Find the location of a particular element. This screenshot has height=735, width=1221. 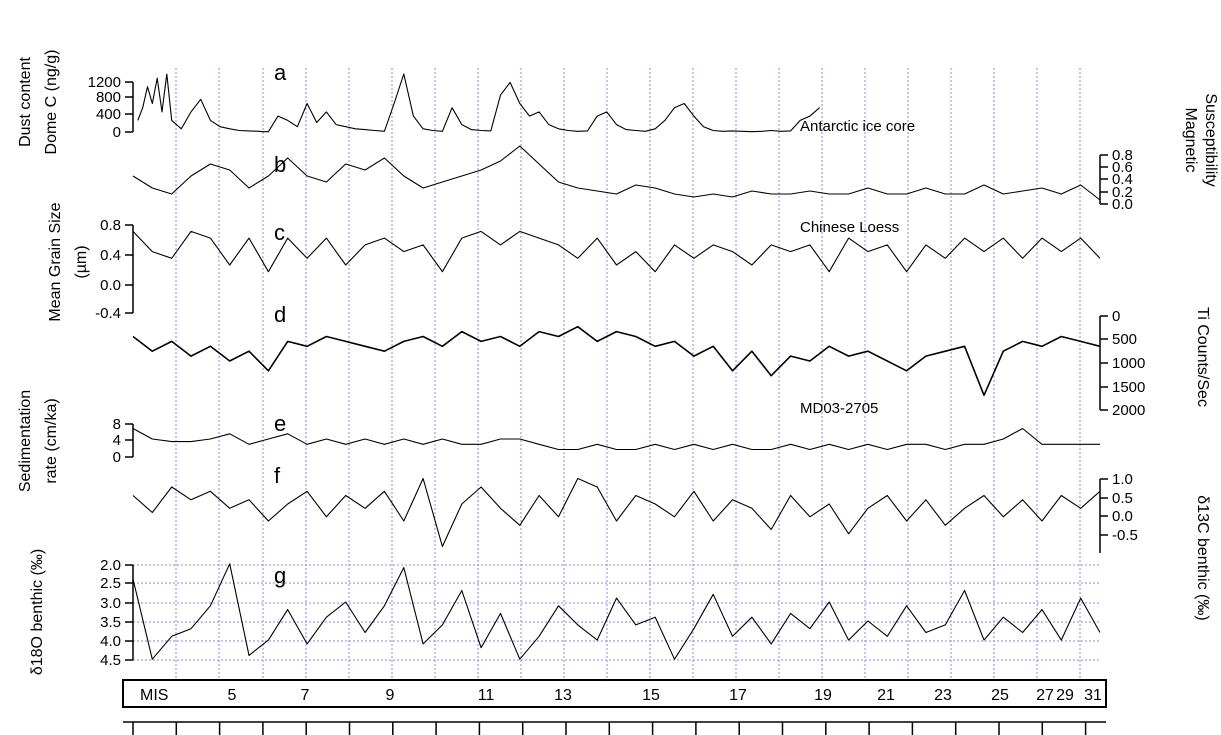

panel-annotation-c: Chinese Loess is located at coordinates (849, 227).